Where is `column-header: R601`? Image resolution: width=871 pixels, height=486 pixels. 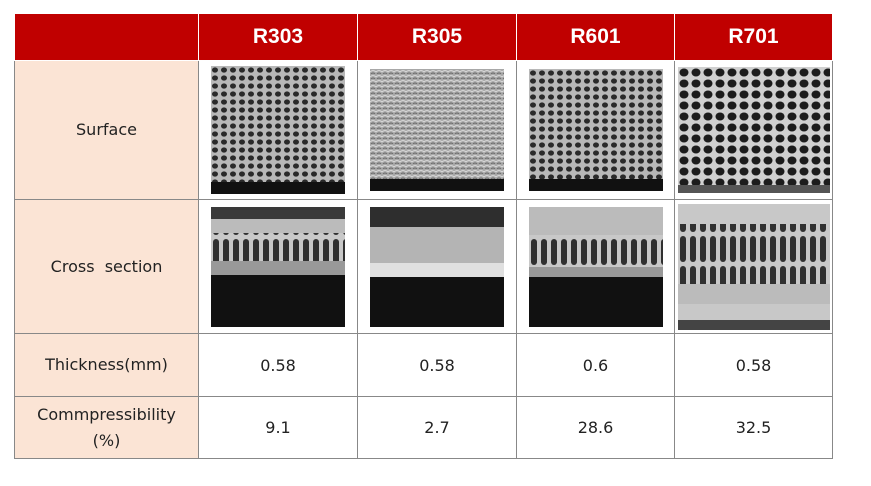 column-header: R601 is located at coordinates (595, 37).